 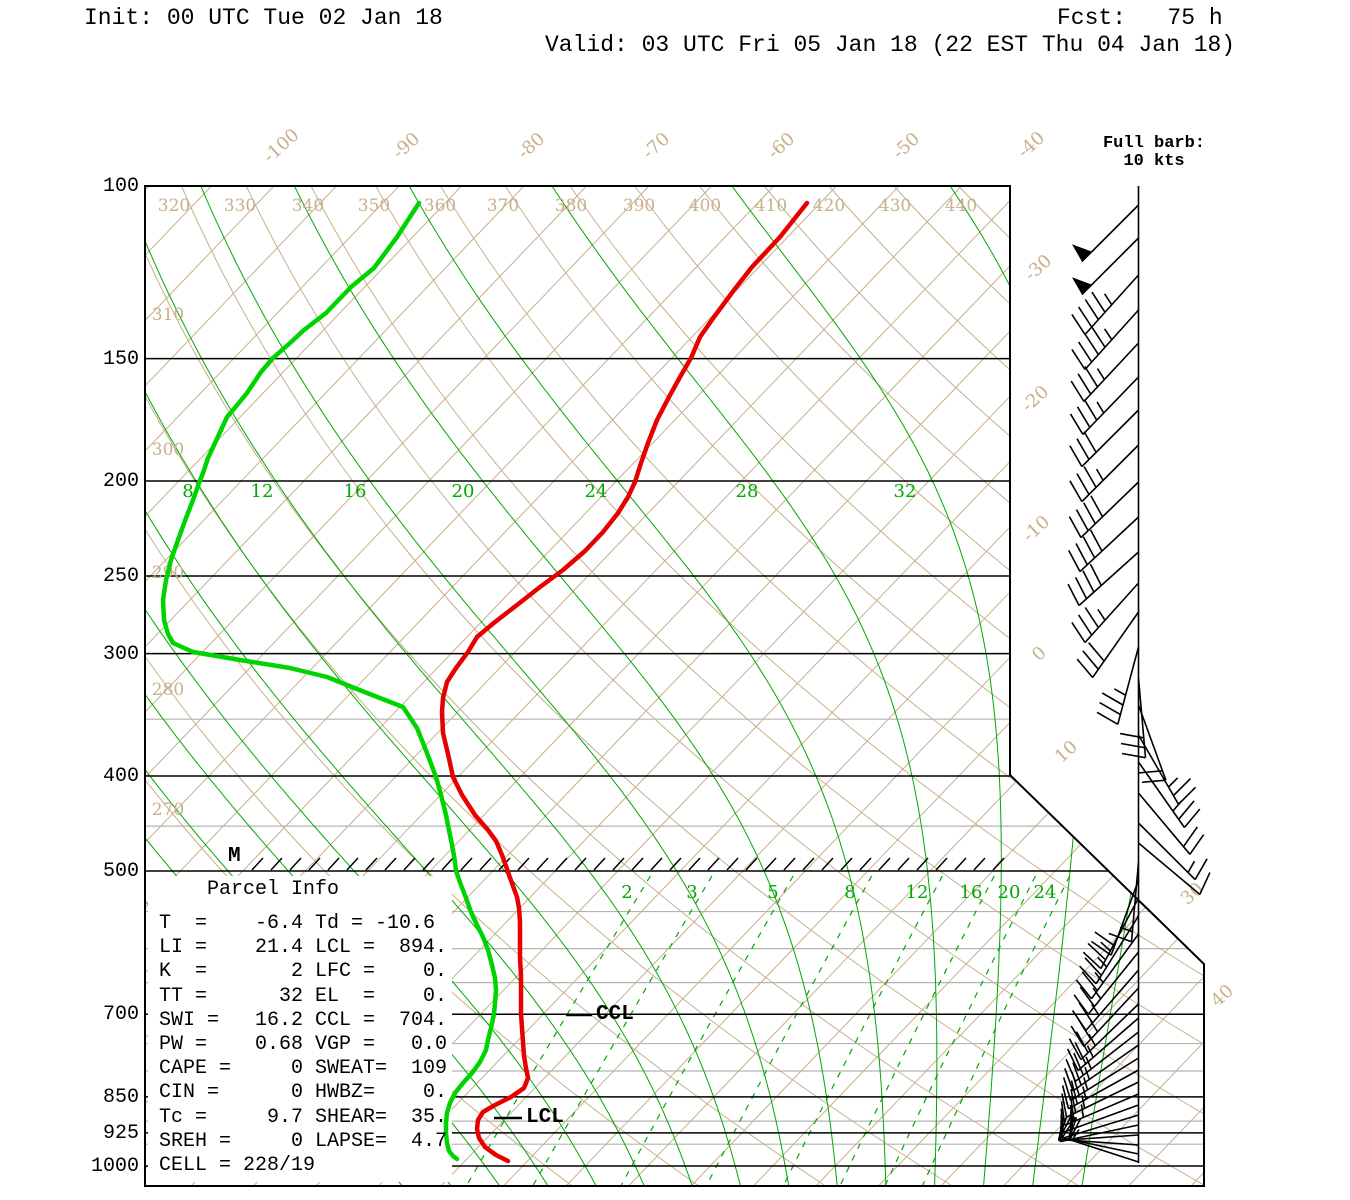 What do you see at coordinates (961, 206) in the screenshot?
I see `dry-adiabat-top-label: 440` at bounding box center [961, 206].